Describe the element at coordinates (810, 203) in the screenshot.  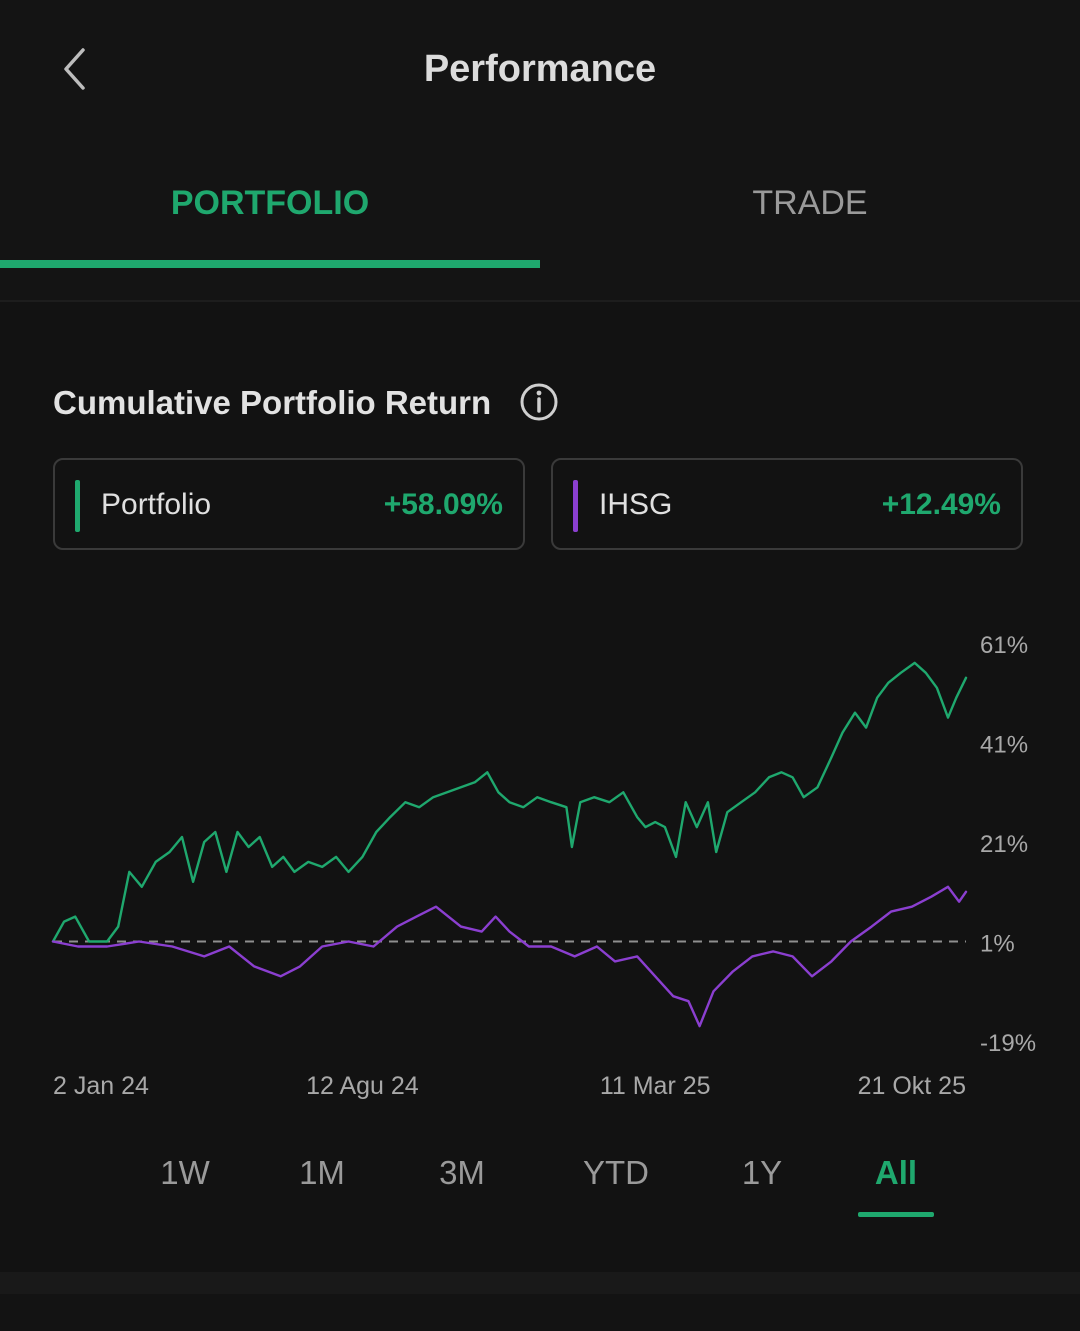
I see `tab-trade: TRADE` at that location.